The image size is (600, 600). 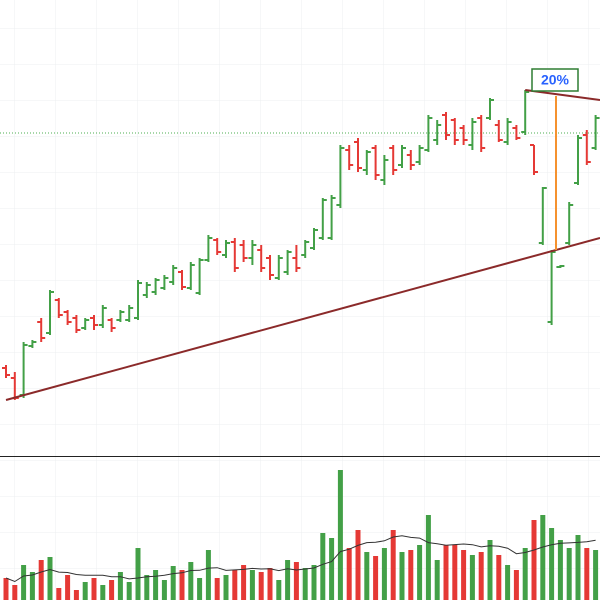 I want to click on measure-label: 20%, so click(x=555, y=80).